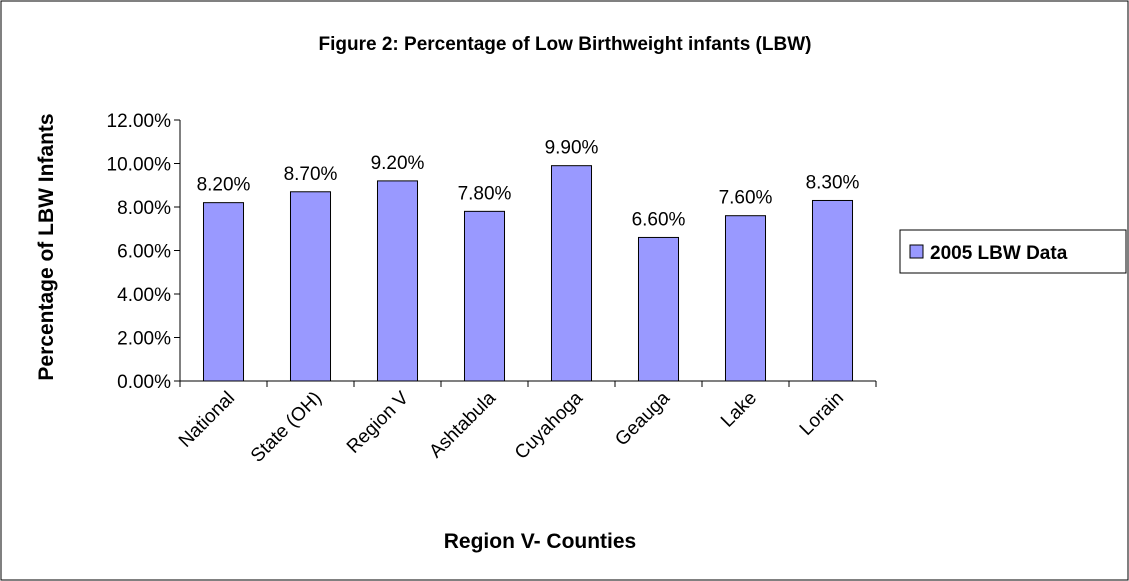  What do you see at coordinates (833, 182) in the screenshot?
I see `data-label: 8.30%` at bounding box center [833, 182].